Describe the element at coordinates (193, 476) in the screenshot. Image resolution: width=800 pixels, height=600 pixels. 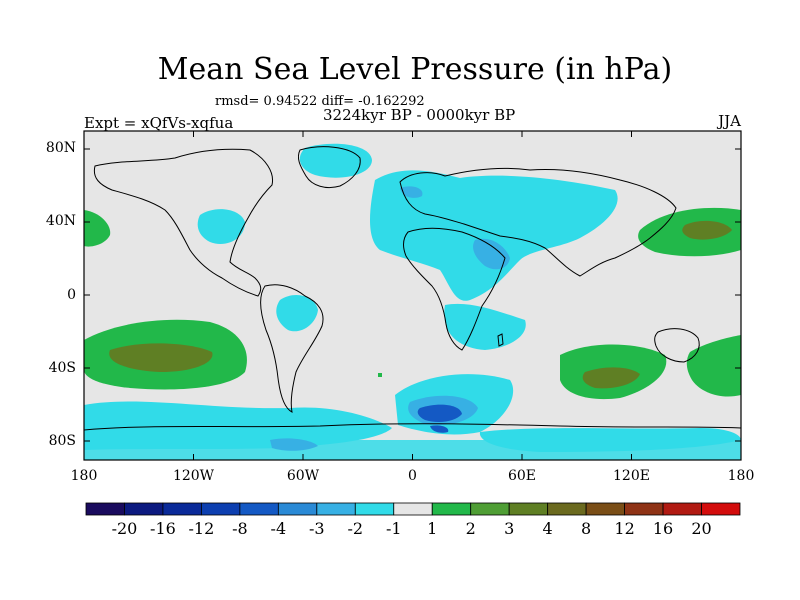
I see `lon-tick-label: 120W` at that location.